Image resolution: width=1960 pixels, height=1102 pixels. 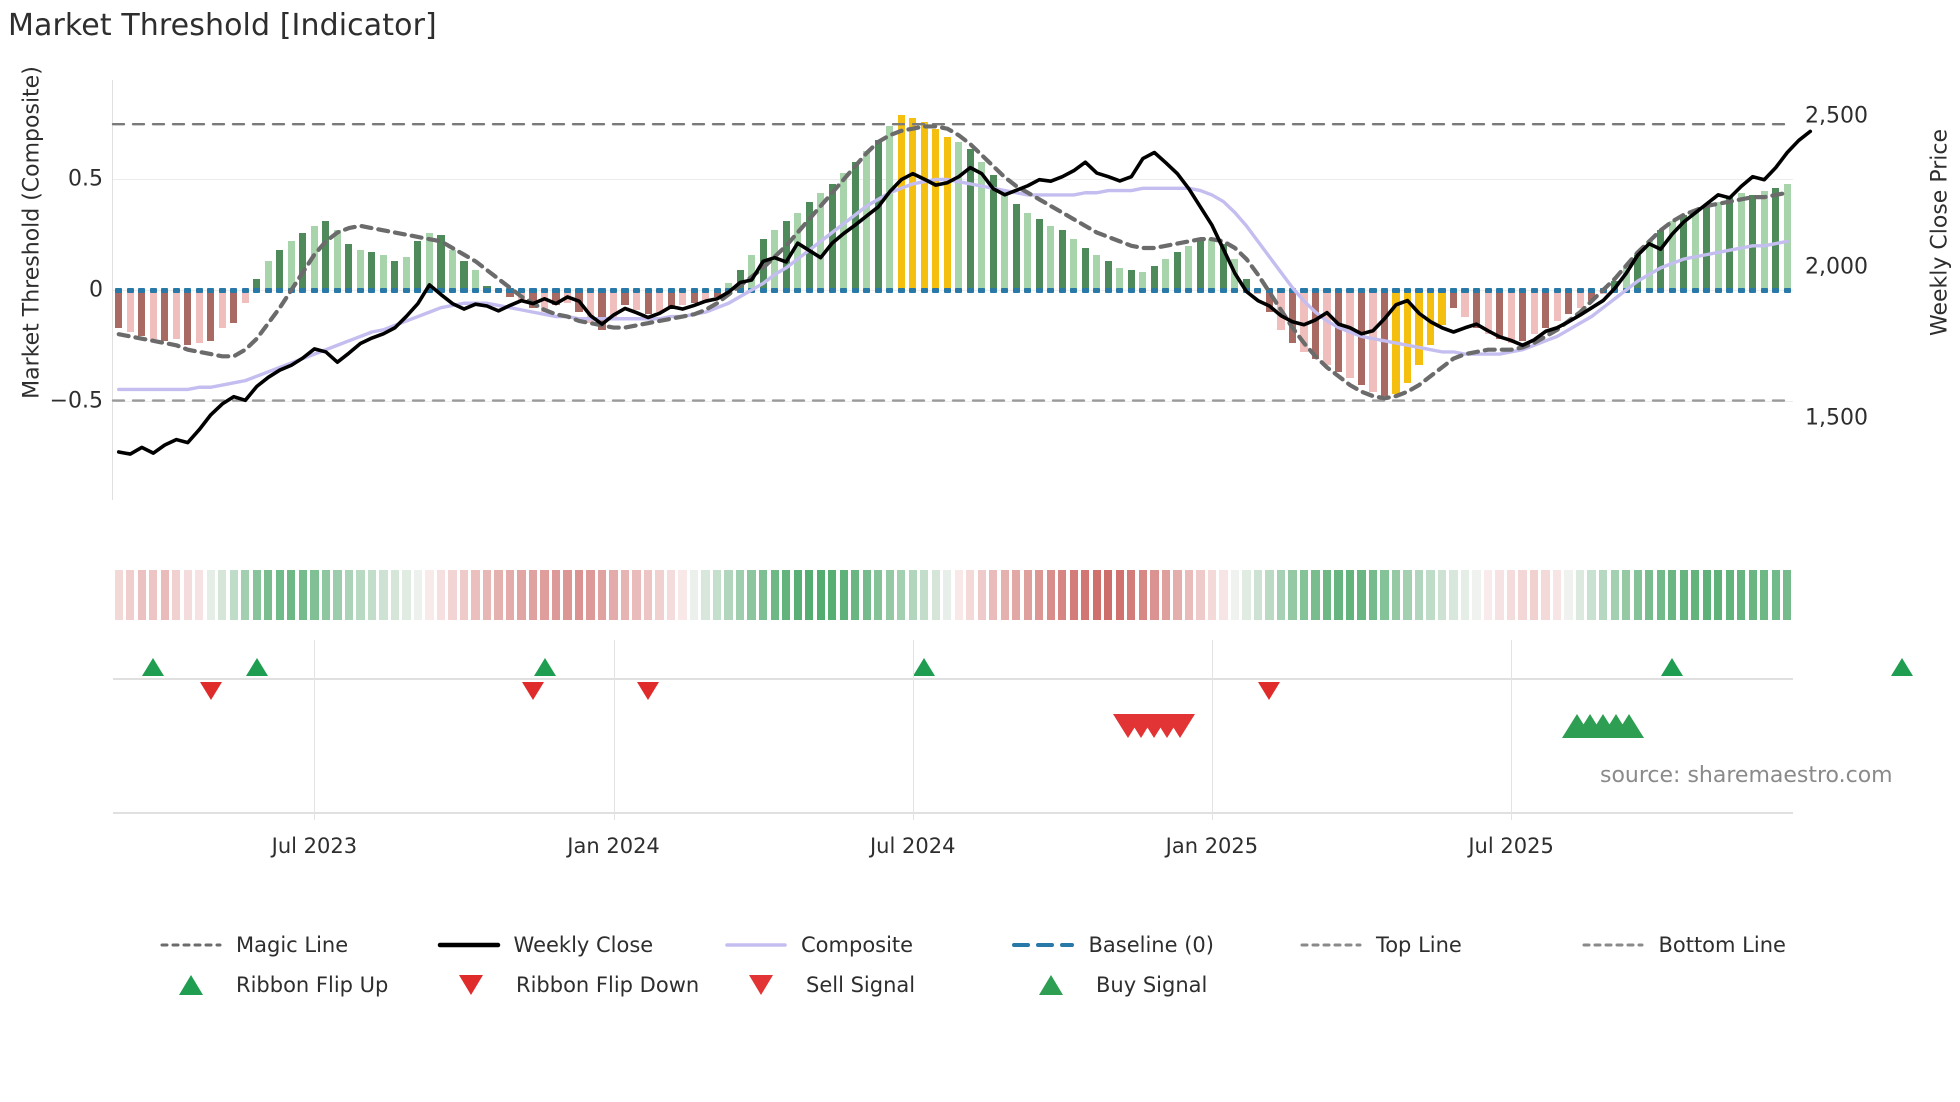 I want to click on legend-item: Magic Line, so click(x=299, y=945).